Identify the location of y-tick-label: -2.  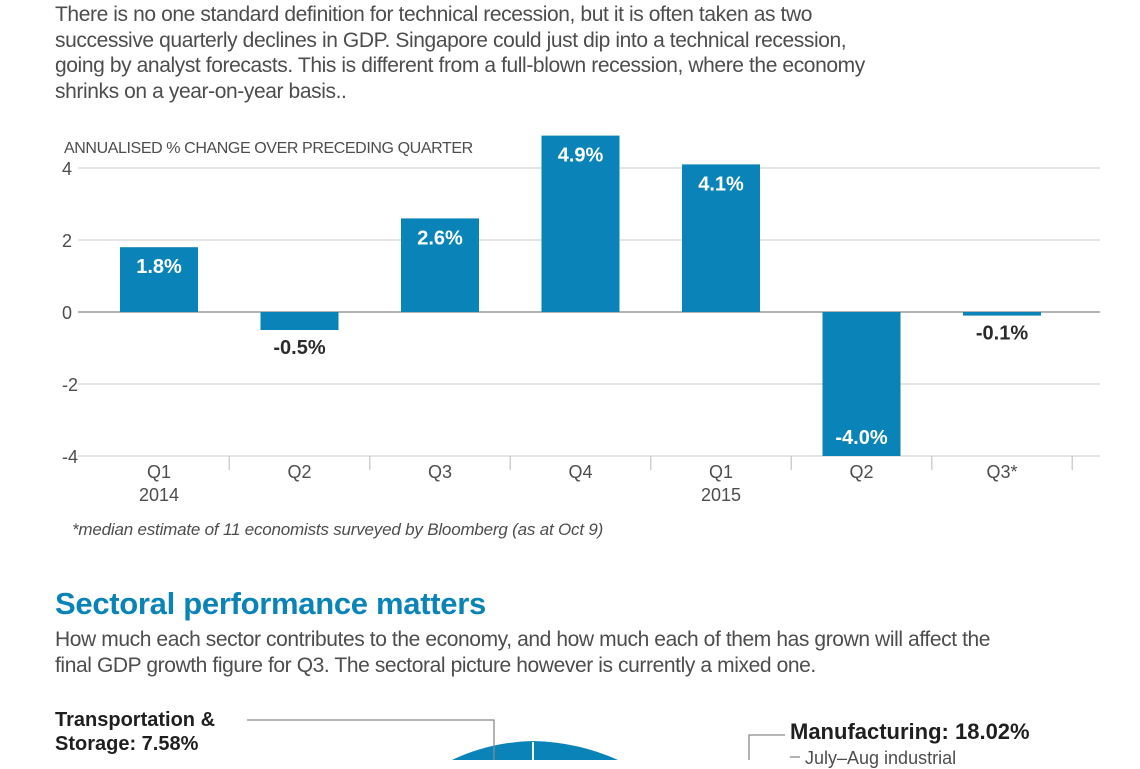
(70, 385).